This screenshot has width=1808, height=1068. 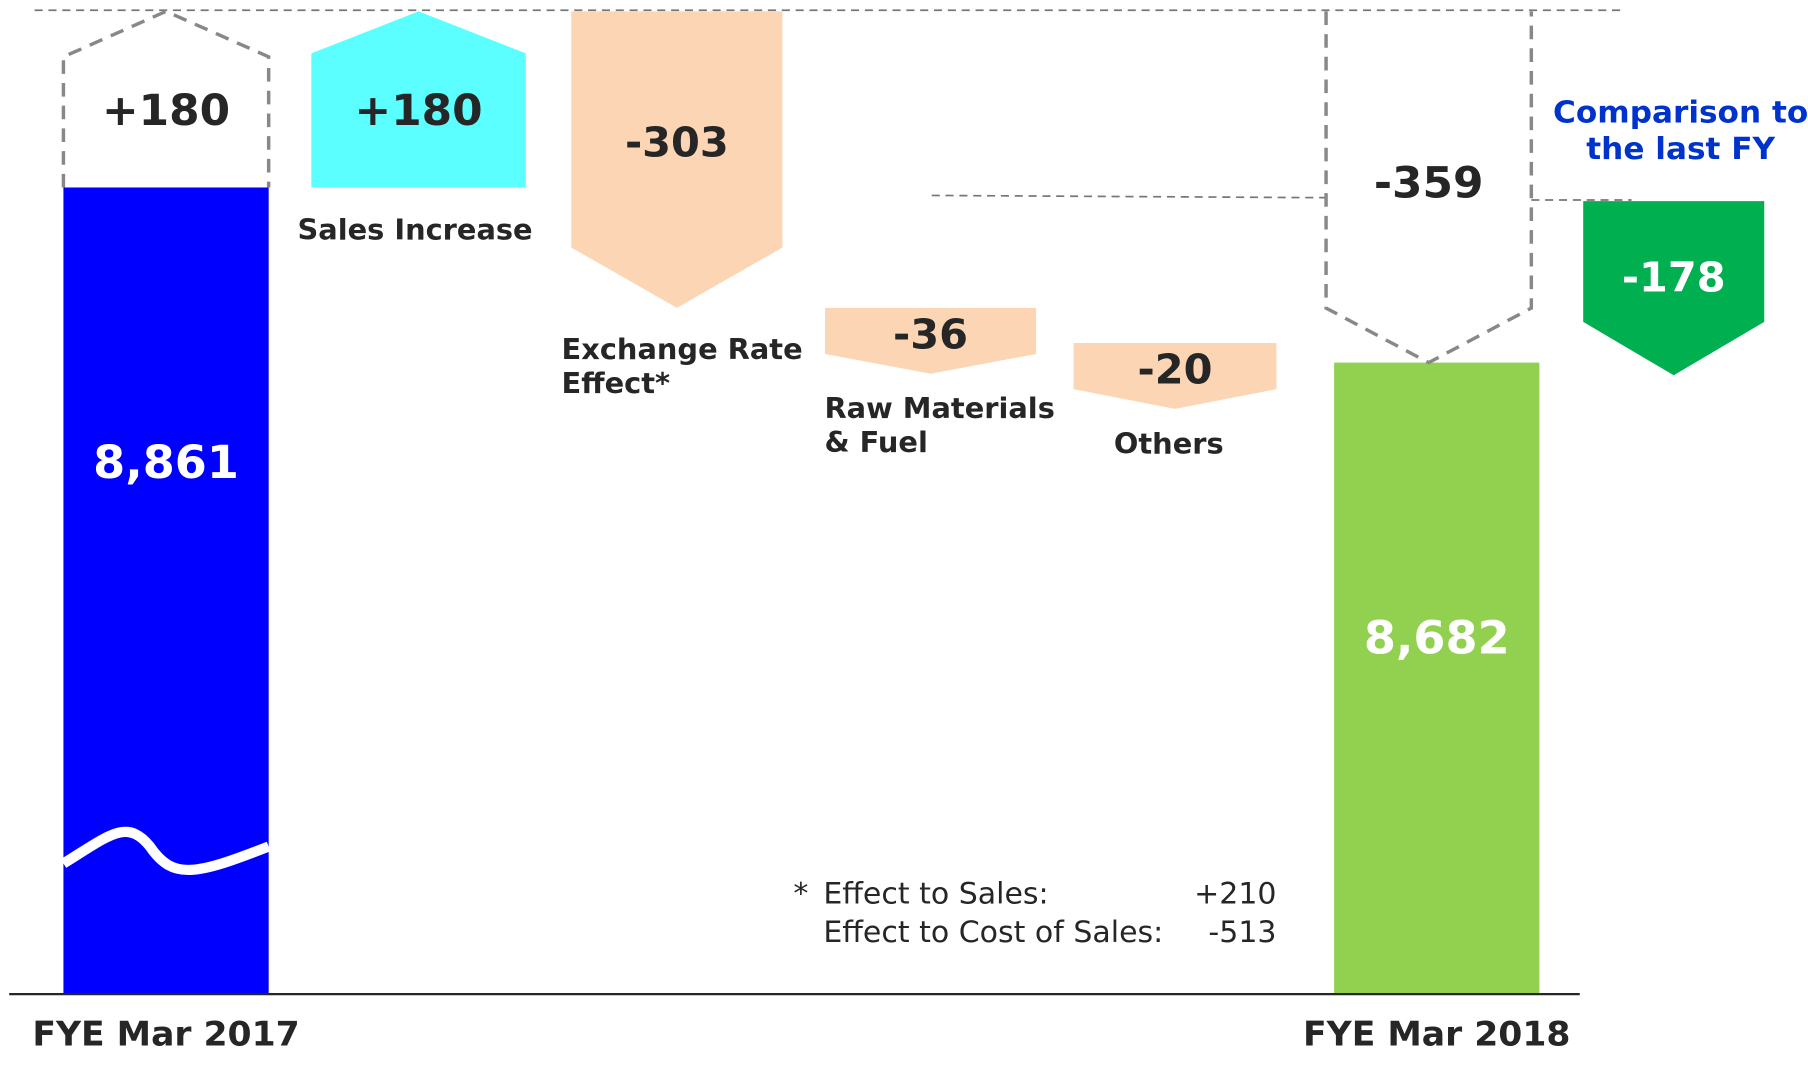 I want to click on comparison-label: Comparison to the last FY, so click(x=1680, y=131).